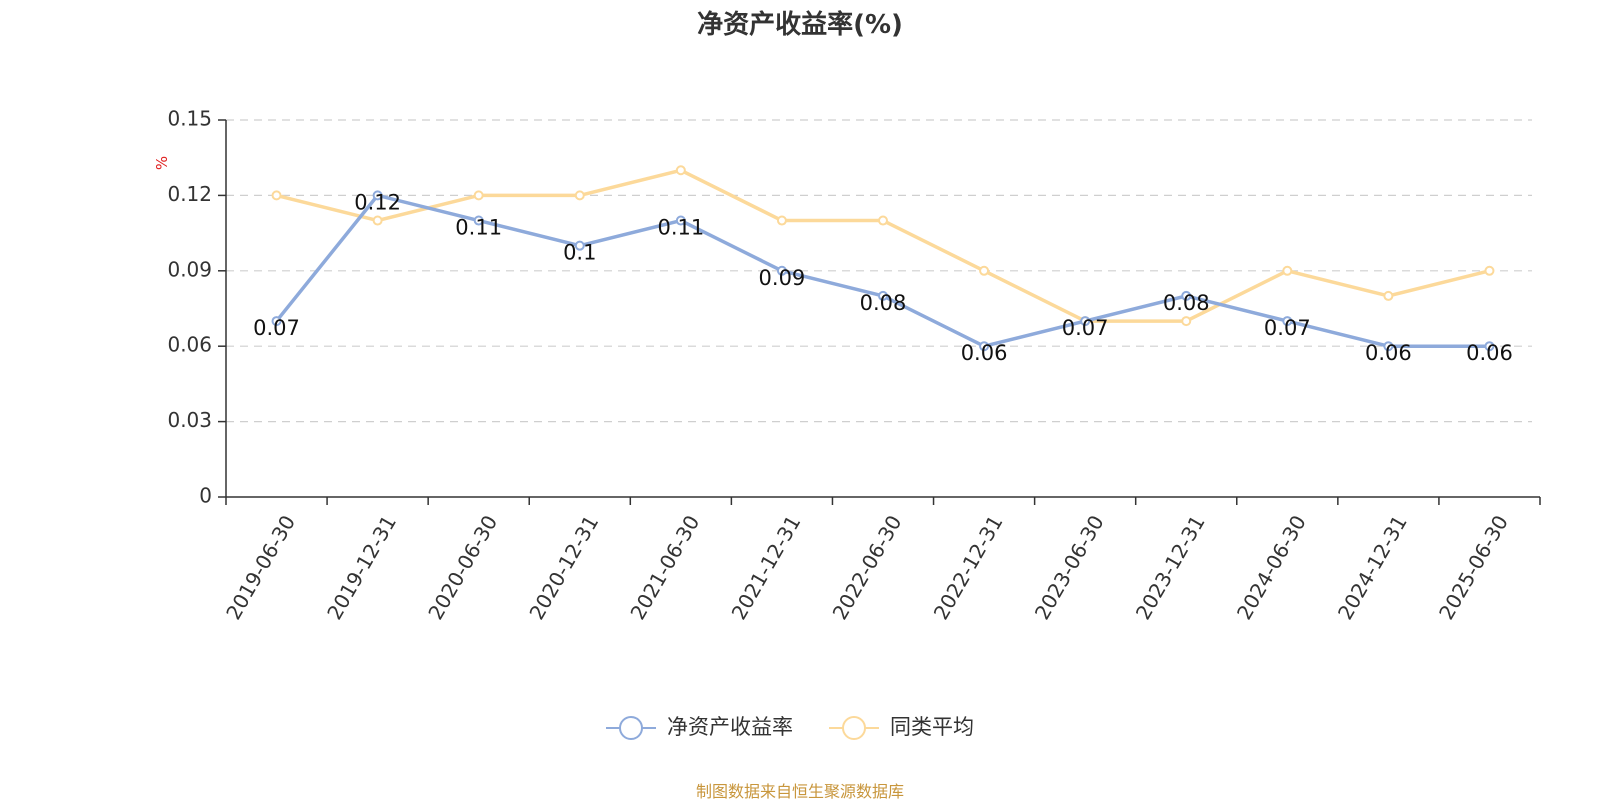 Image resolution: width=1600 pixels, height=802 pixels. I want to click on x-tick-label: 2023-12-31, so click(1170, 567).